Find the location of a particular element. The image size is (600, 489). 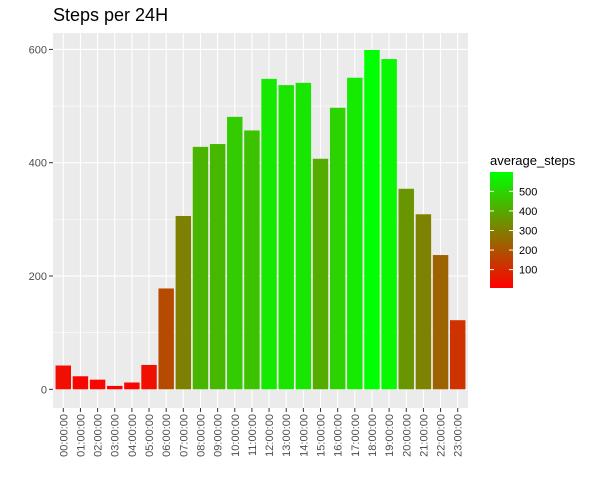

x-tick-label: 17:00:00 is located at coordinates (356, 435).